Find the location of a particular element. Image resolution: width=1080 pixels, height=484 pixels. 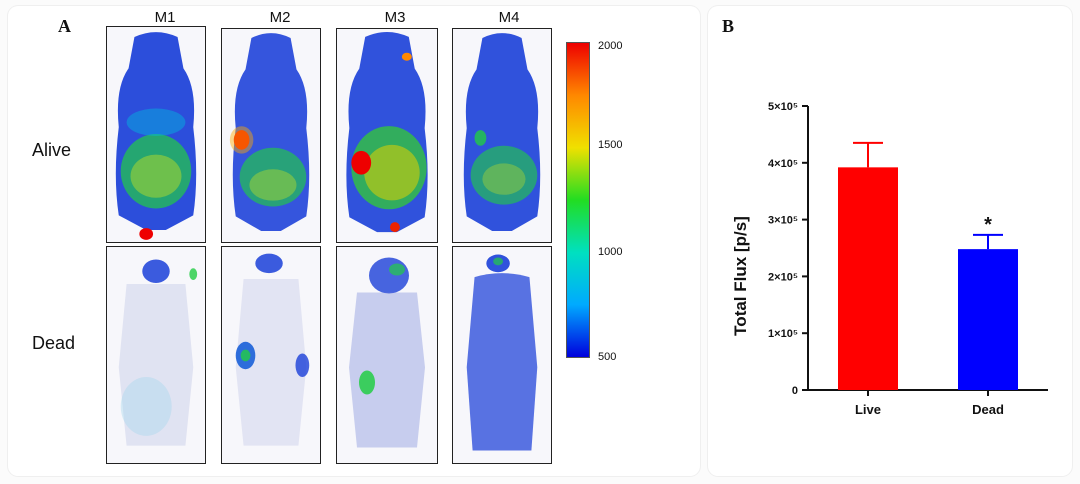

colorbar-tick-500: 500 is located at coordinates (607, 357).